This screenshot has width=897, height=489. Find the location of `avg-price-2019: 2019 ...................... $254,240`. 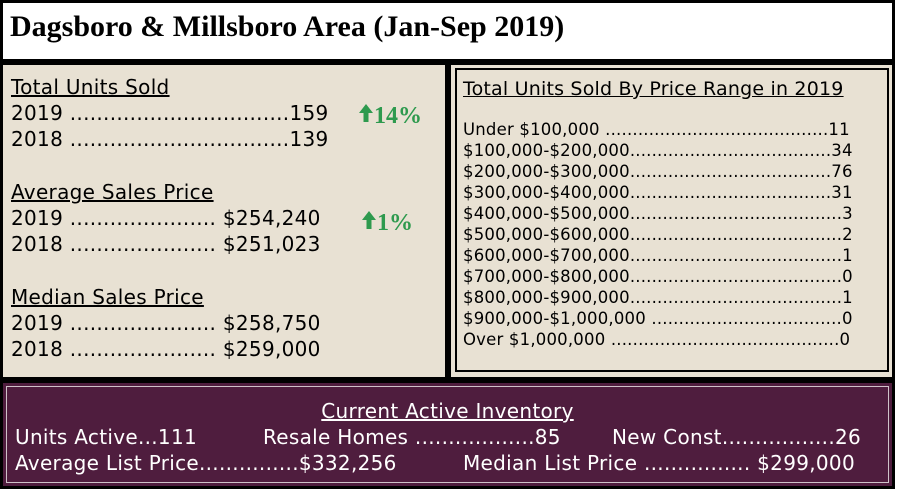

avg-price-2019: 2019 ...................... $254,240 is located at coordinates (166, 218).